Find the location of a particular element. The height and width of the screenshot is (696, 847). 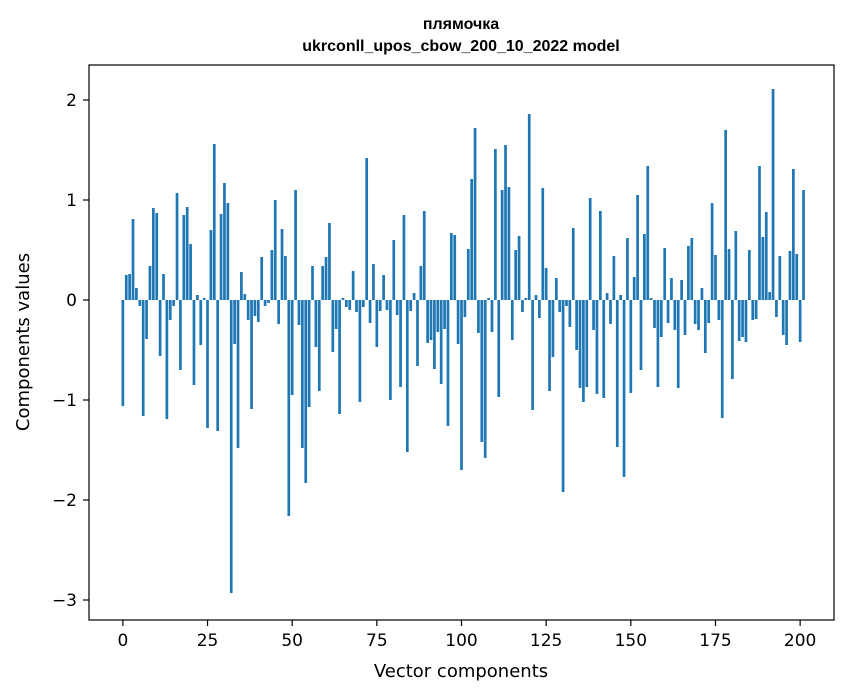

x-tick-label: 125 is located at coordinates (546, 641).